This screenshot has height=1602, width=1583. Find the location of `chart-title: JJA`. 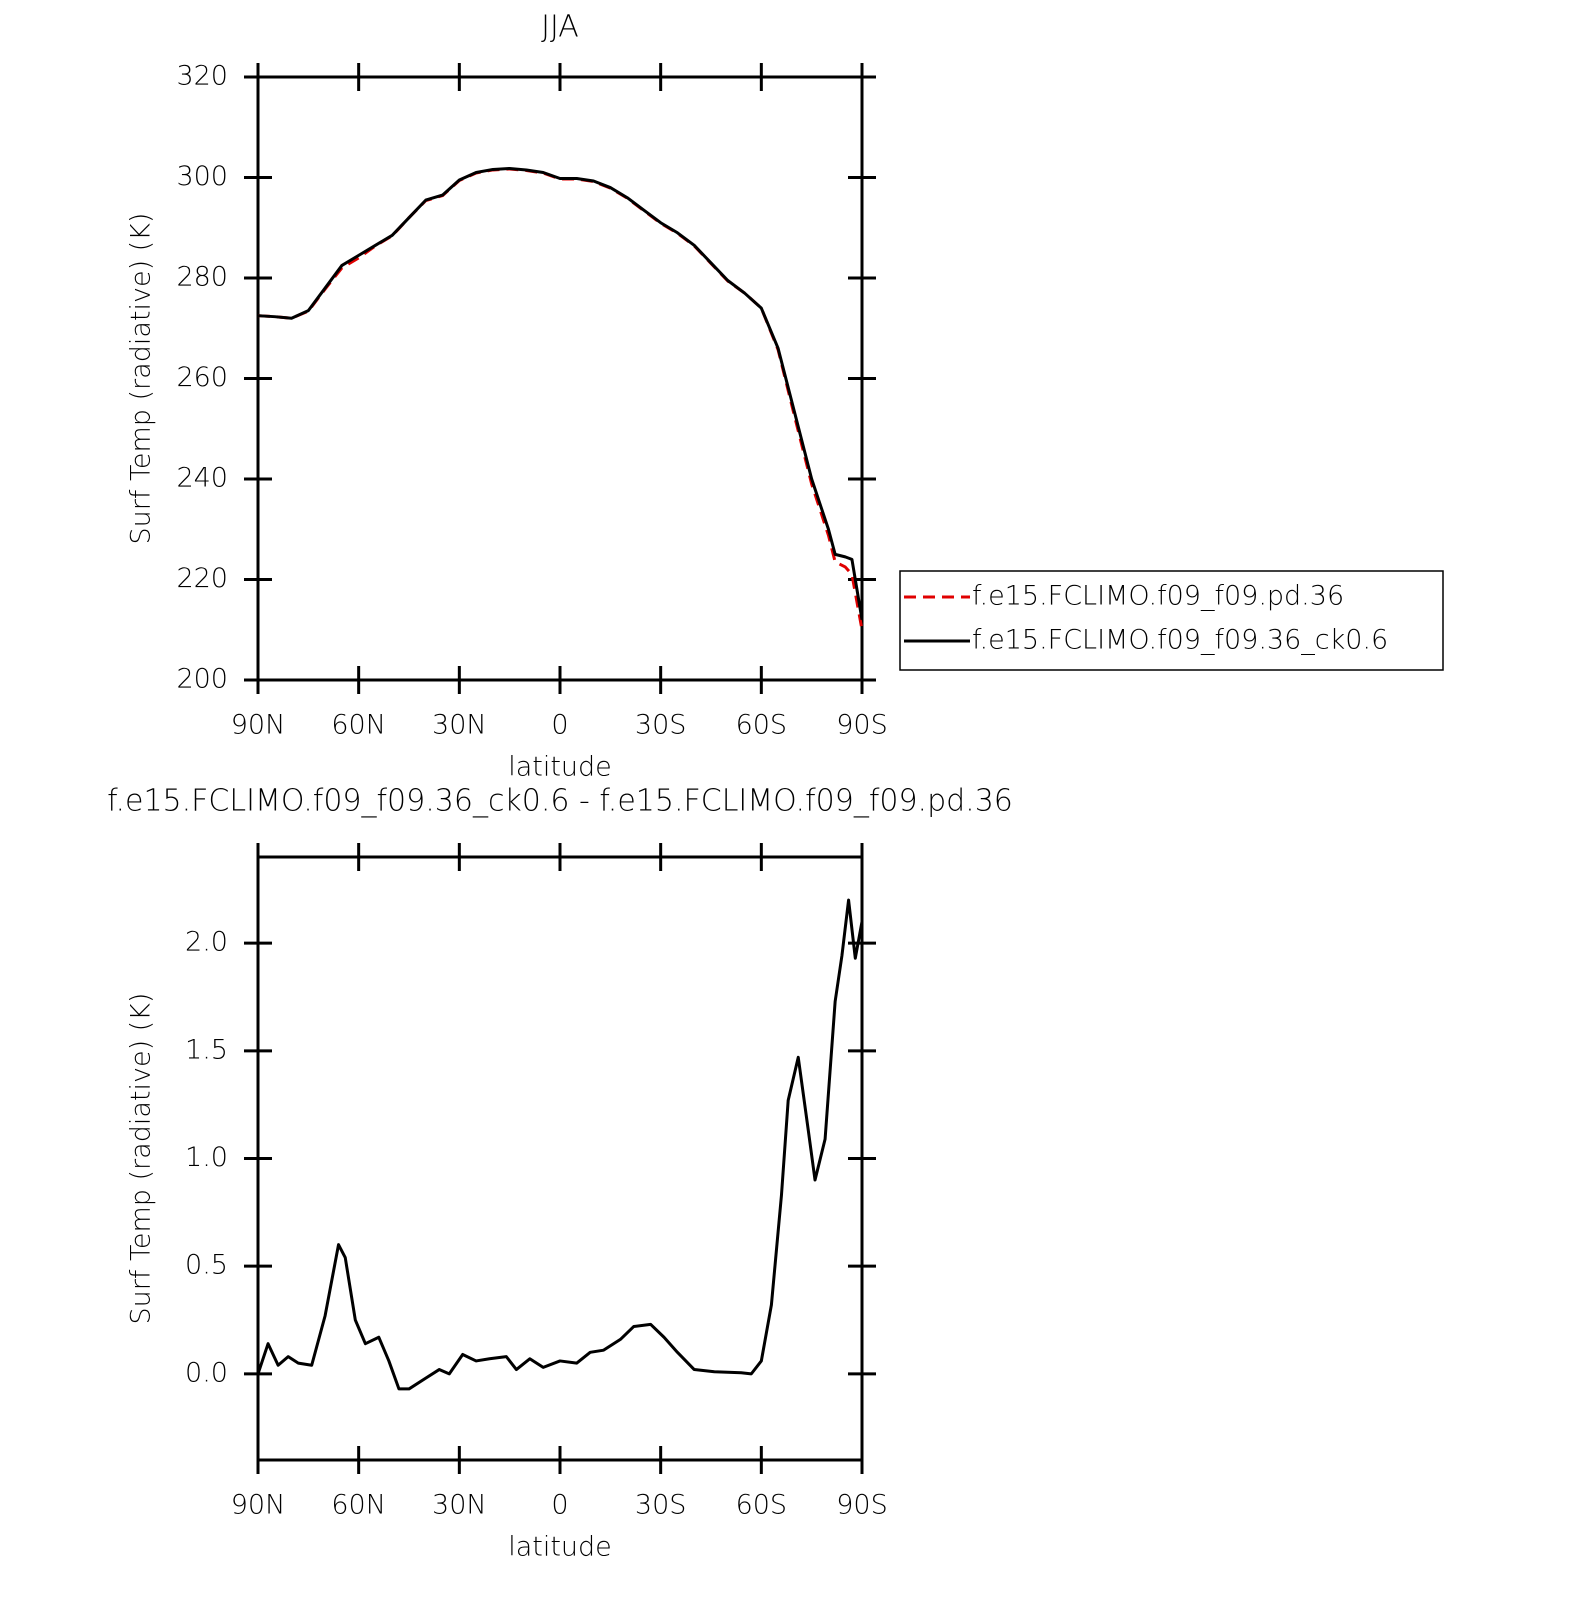

chart-title: JJA is located at coordinates (560, 27).